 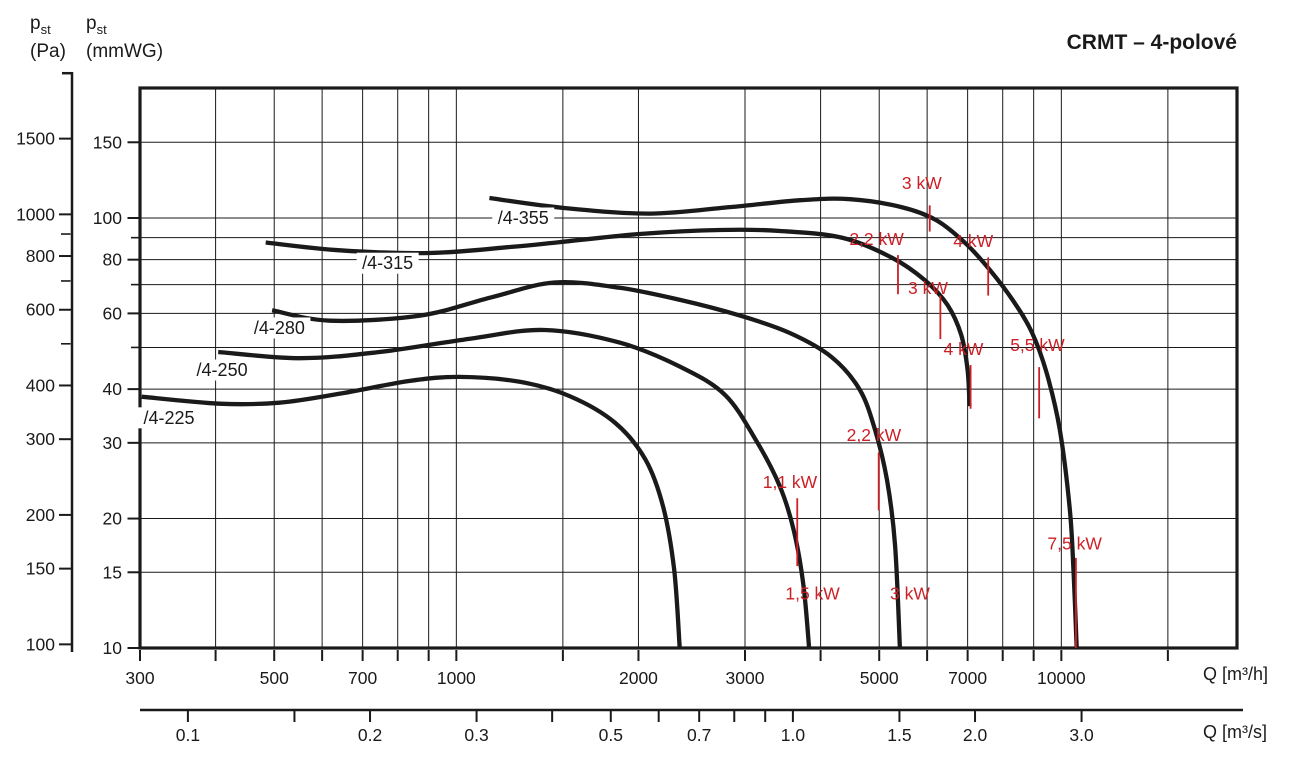 What do you see at coordinates (113, 389) in the screenshot?
I see `mmwg-axis-tick-label: 40` at bounding box center [113, 389].